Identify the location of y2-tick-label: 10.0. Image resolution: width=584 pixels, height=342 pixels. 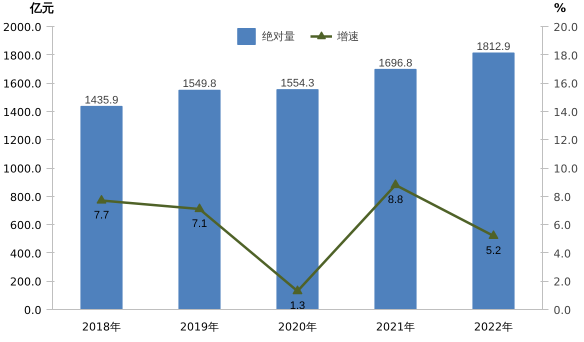
(566, 169).